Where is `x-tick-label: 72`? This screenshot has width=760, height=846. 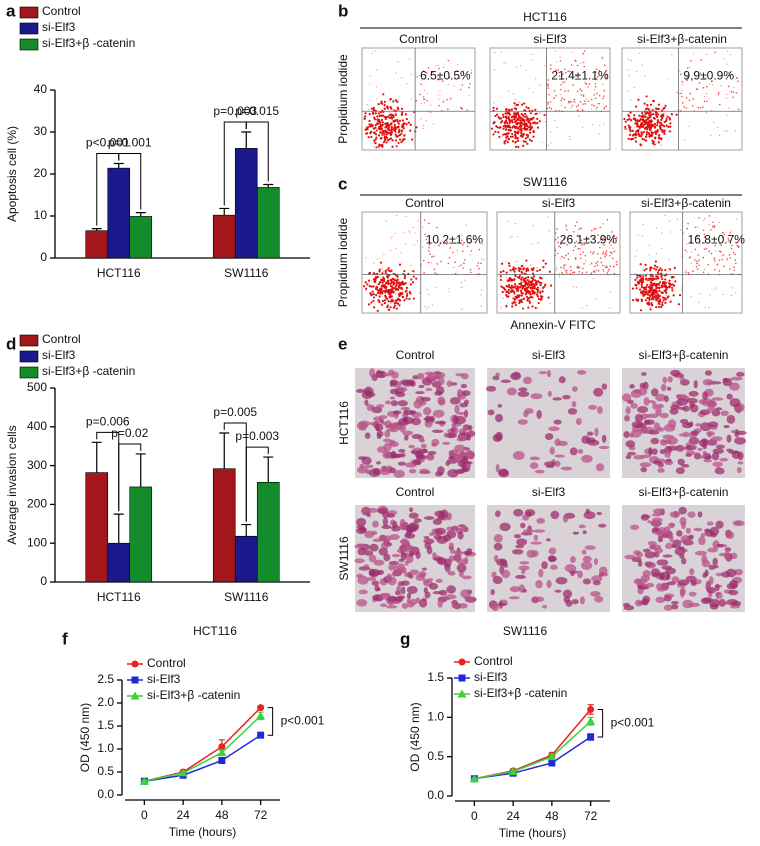
x-tick-label: 72 is located at coordinates (591, 816).